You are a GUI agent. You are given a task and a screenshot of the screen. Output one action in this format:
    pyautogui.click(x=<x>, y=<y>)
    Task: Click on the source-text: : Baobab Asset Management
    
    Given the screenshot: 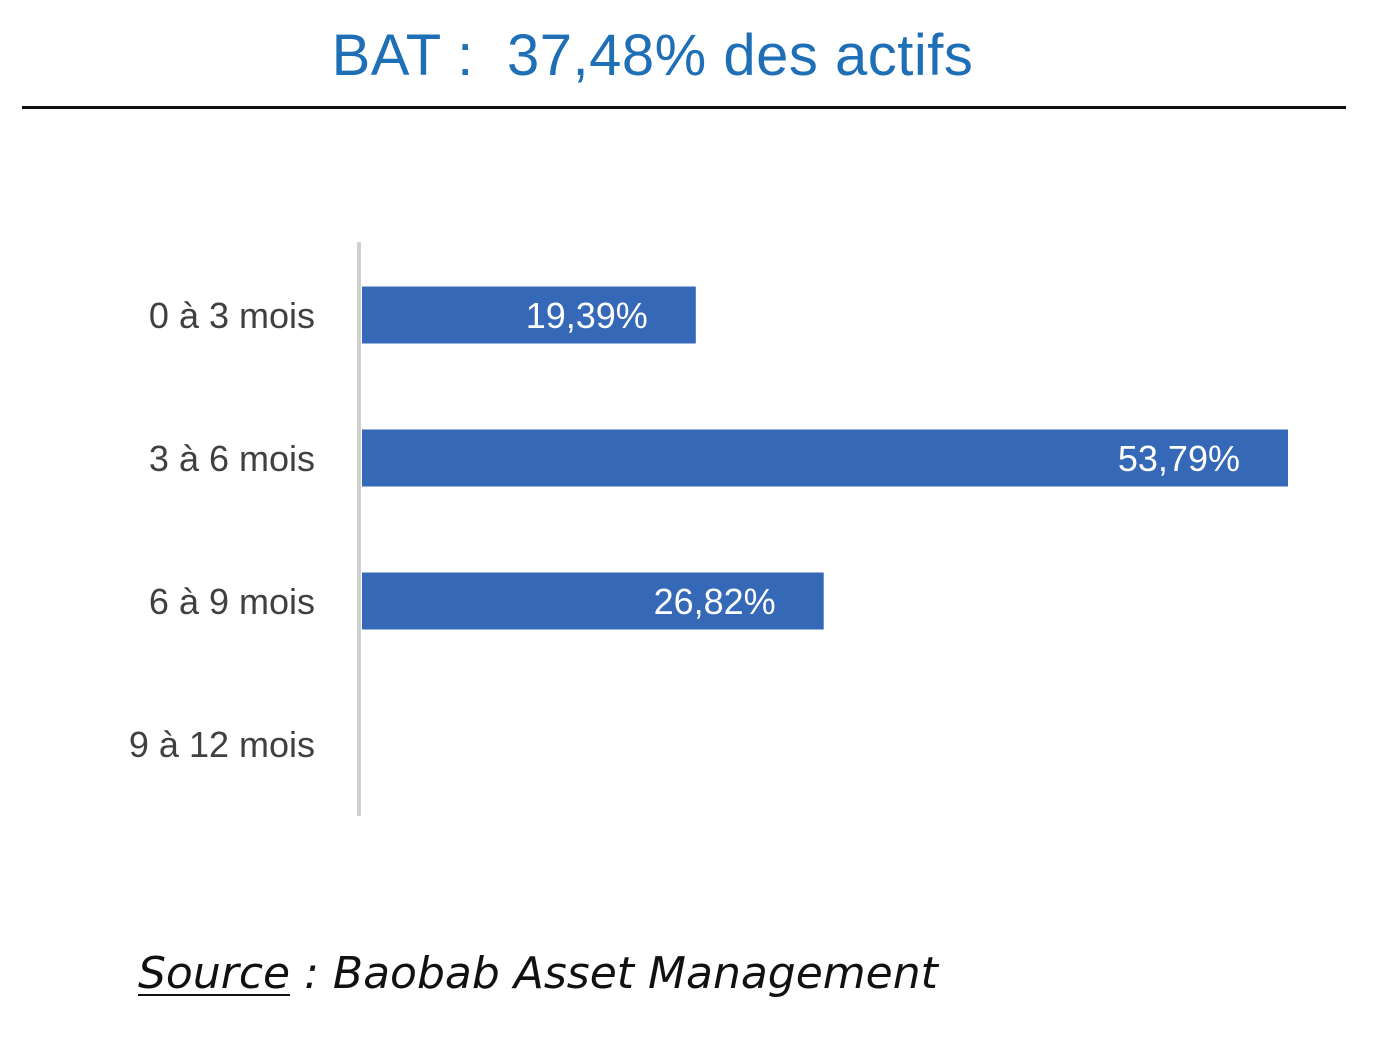 What is the action you would take?
    pyautogui.click(x=614, y=973)
    